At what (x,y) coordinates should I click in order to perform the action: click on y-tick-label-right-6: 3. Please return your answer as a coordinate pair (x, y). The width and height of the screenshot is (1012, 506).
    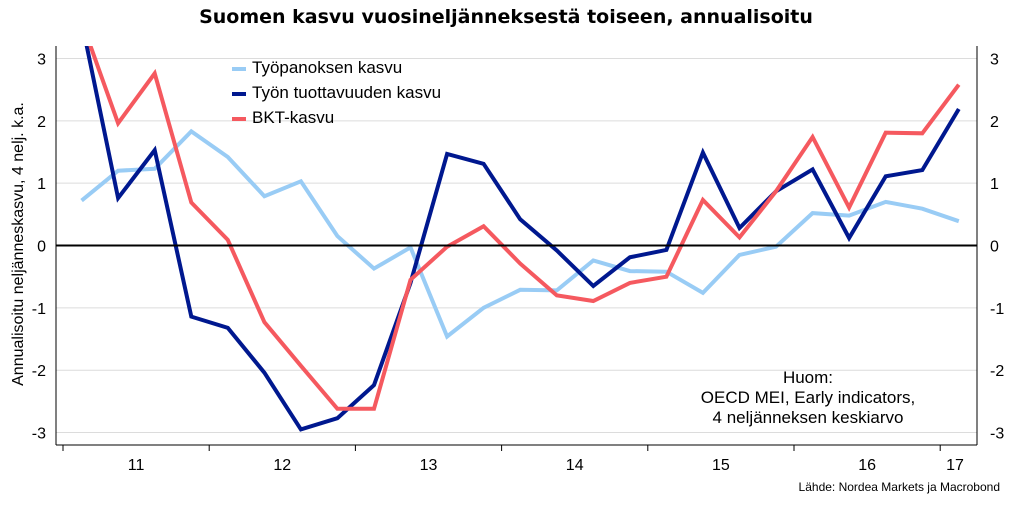
    Looking at the image, I should click on (994, 59).